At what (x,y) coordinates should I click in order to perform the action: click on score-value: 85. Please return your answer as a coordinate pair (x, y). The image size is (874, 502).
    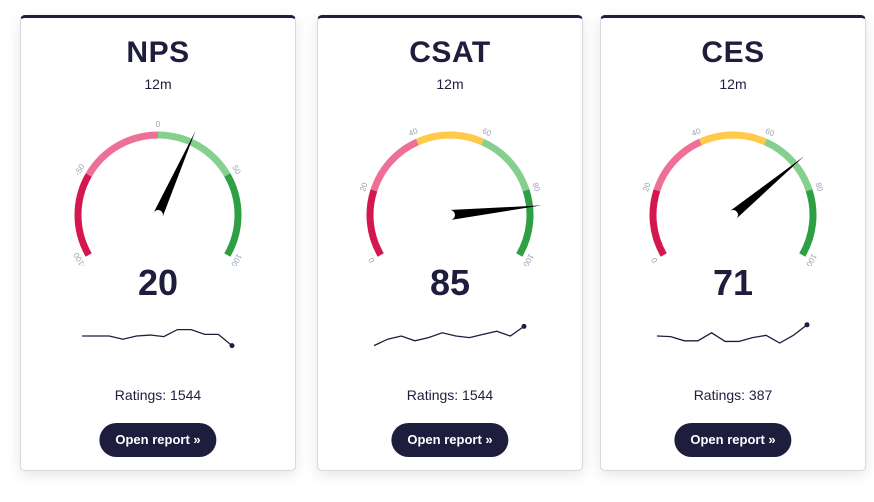
    Looking at the image, I should click on (450, 282).